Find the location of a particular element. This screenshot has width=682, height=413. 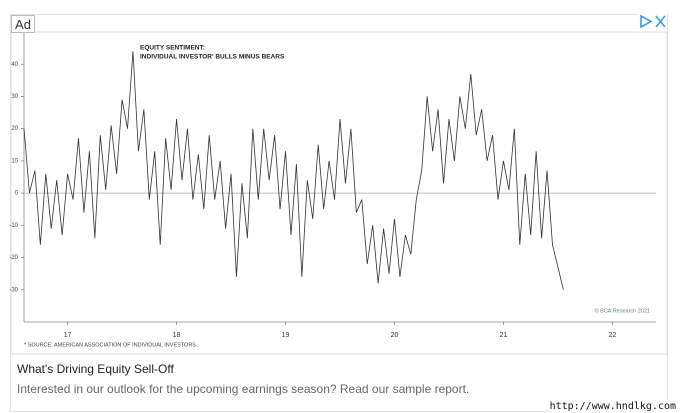

adchoices is located at coordinates (652, 21).